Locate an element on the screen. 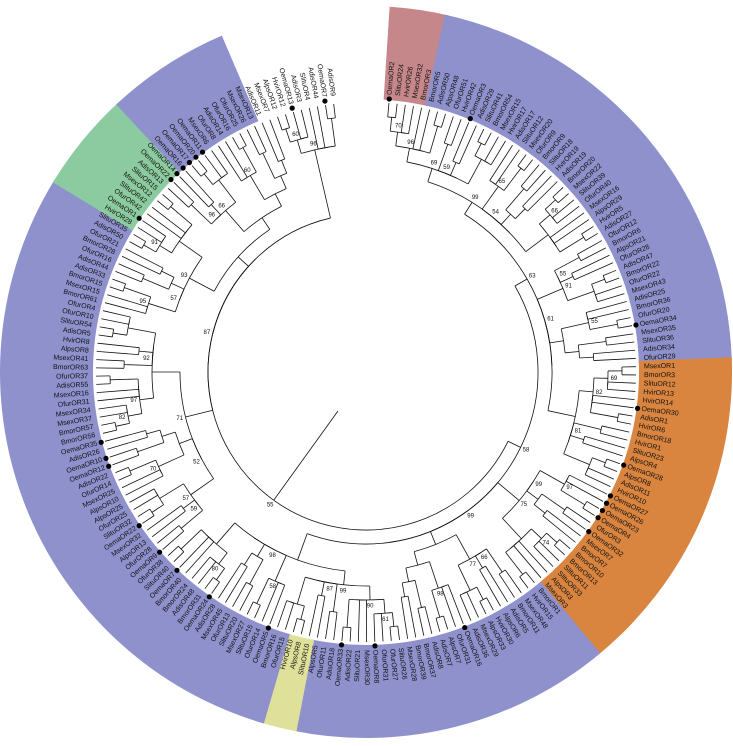  bootstrap-value: 52 is located at coordinates (196, 463).